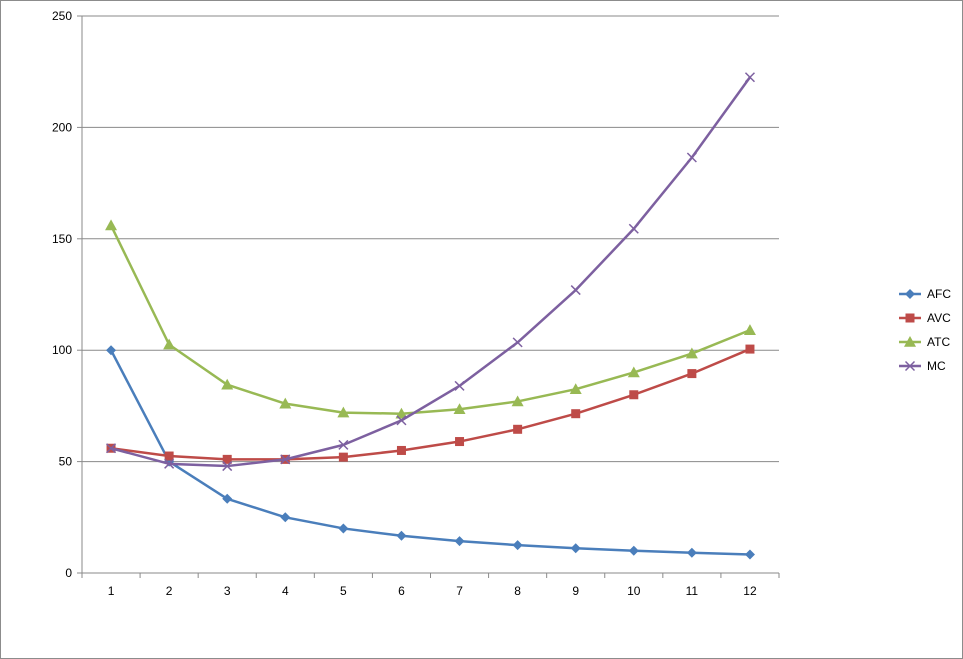 This screenshot has width=963, height=659. What do you see at coordinates (111, 591) in the screenshot?
I see `x-tick-label: 1` at bounding box center [111, 591].